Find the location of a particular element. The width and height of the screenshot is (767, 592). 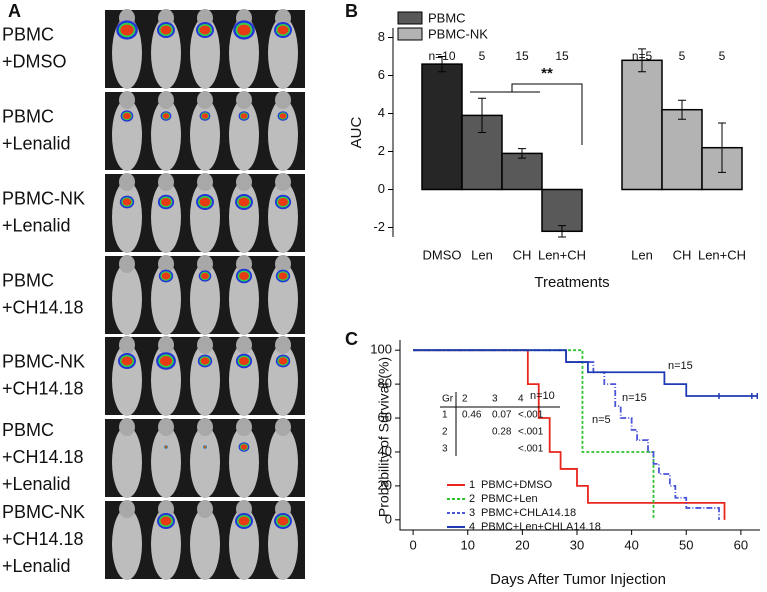

table-rule is located at coordinates (500, 424).